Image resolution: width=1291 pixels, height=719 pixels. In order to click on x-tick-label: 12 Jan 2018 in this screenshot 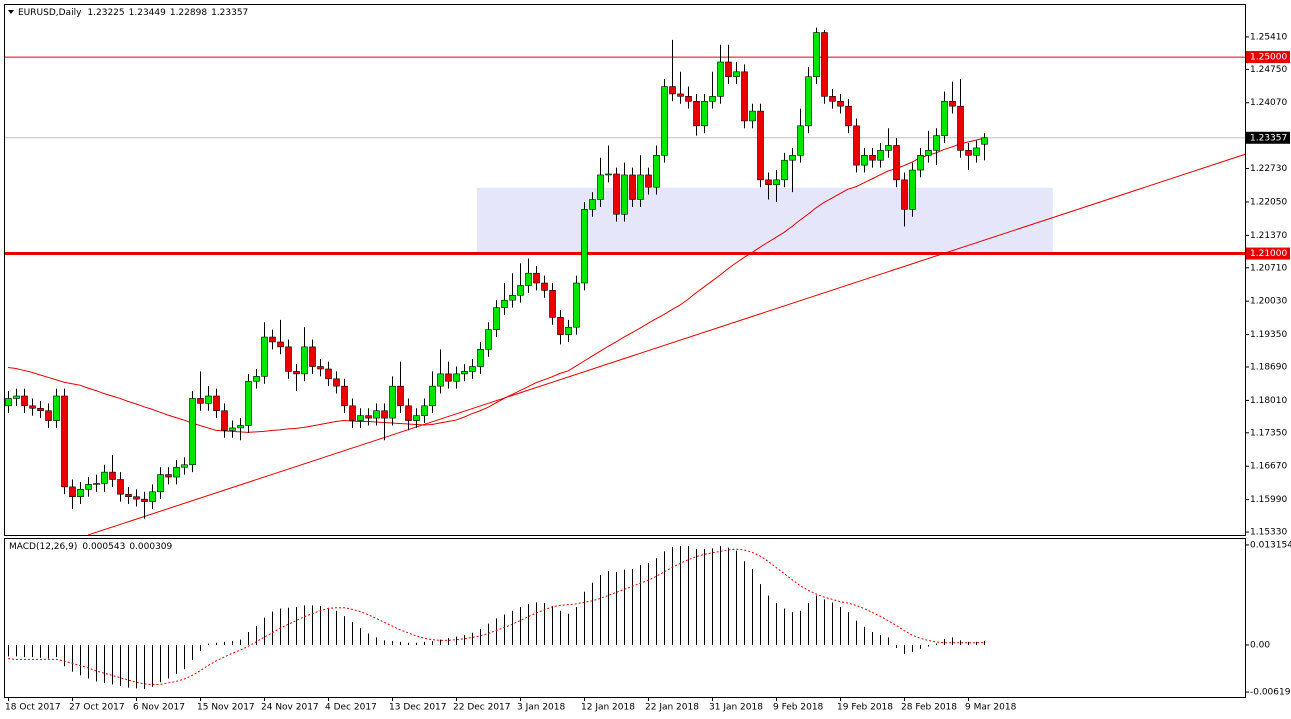, I will do `click(608, 708)`.